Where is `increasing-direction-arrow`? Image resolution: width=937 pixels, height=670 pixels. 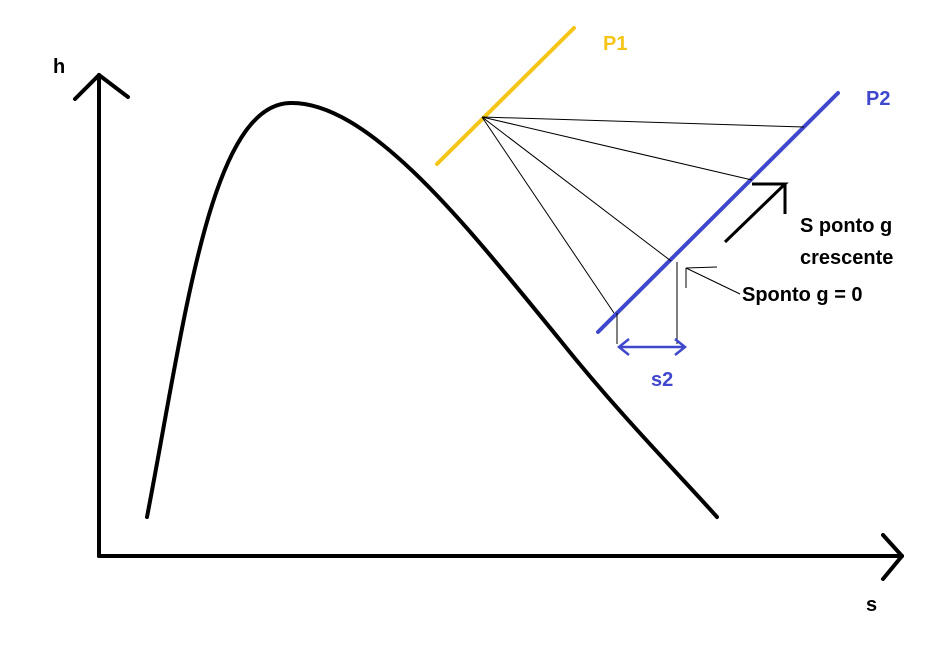
increasing-direction-arrow is located at coordinates (756, 213).